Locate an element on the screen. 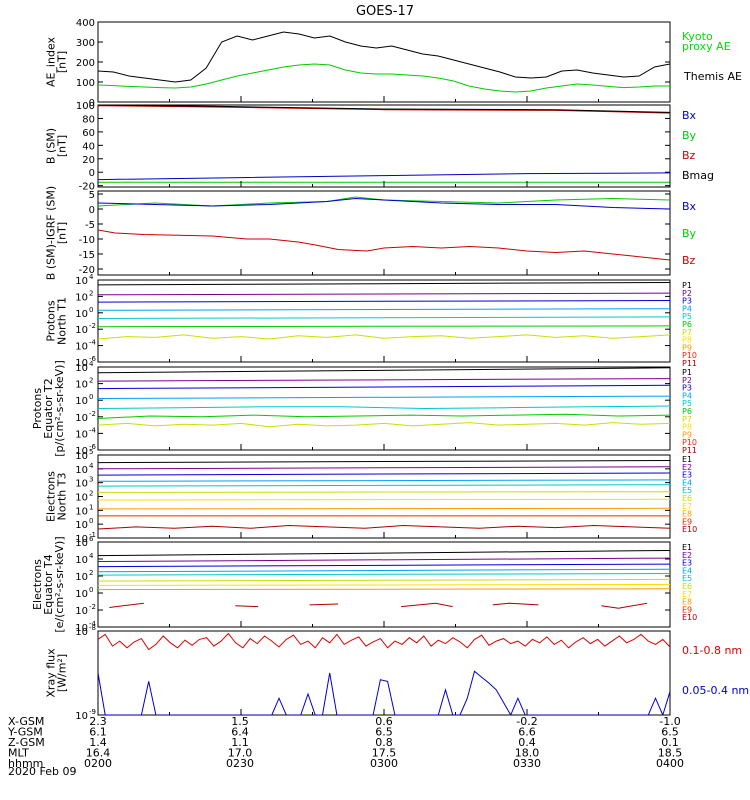 The width and height of the screenshot is (750, 800). orbit-value: 2.3 is located at coordinates (98, 721).